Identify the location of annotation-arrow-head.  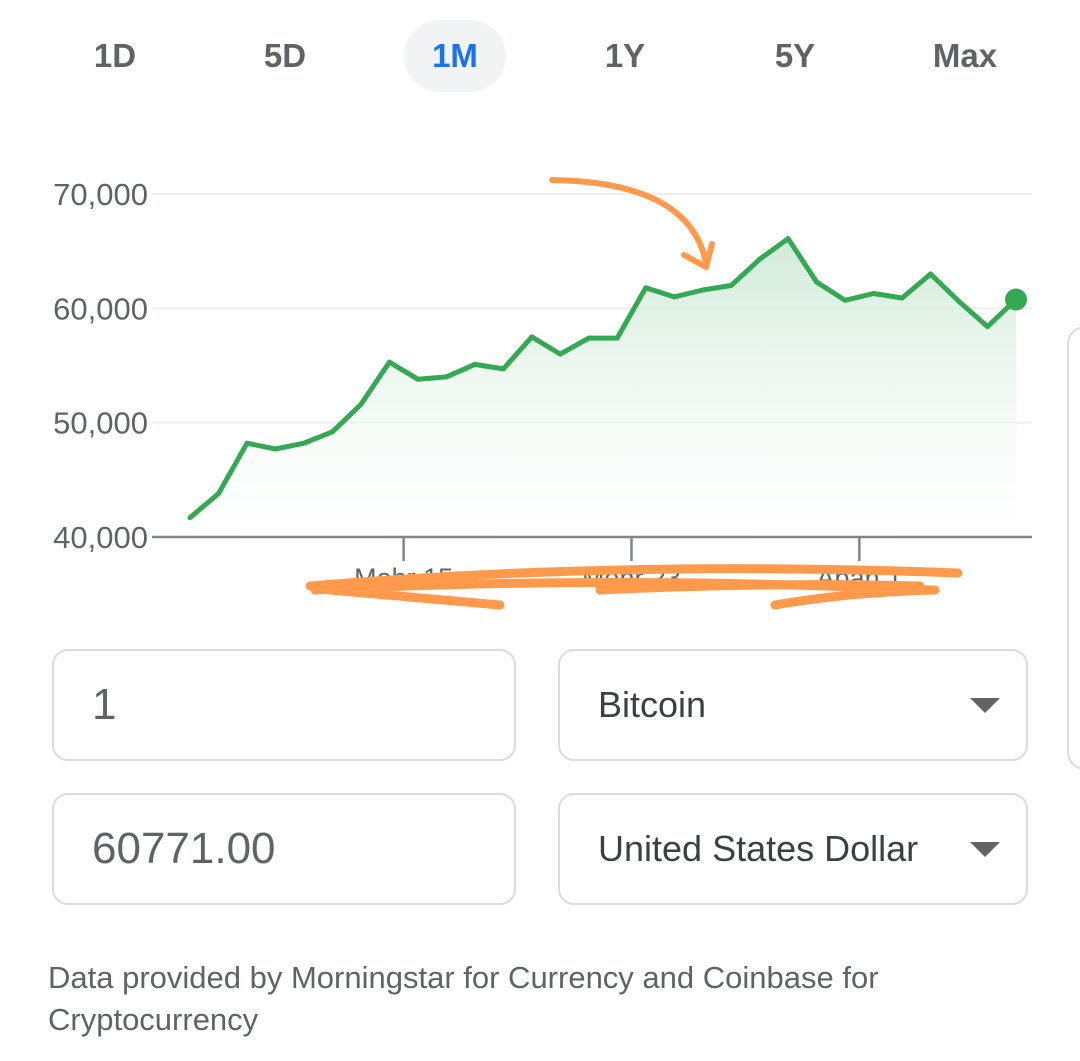
(698, 255).